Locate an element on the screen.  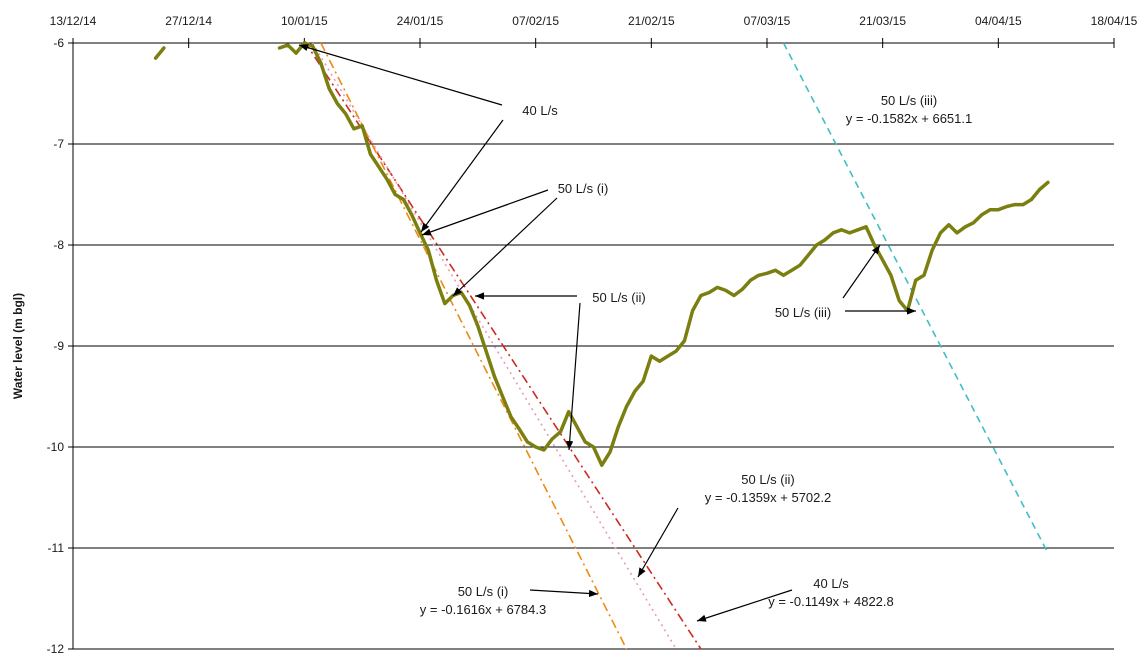
y-axis-title: Water level (m bgl) is located at coordinates (18, 346).